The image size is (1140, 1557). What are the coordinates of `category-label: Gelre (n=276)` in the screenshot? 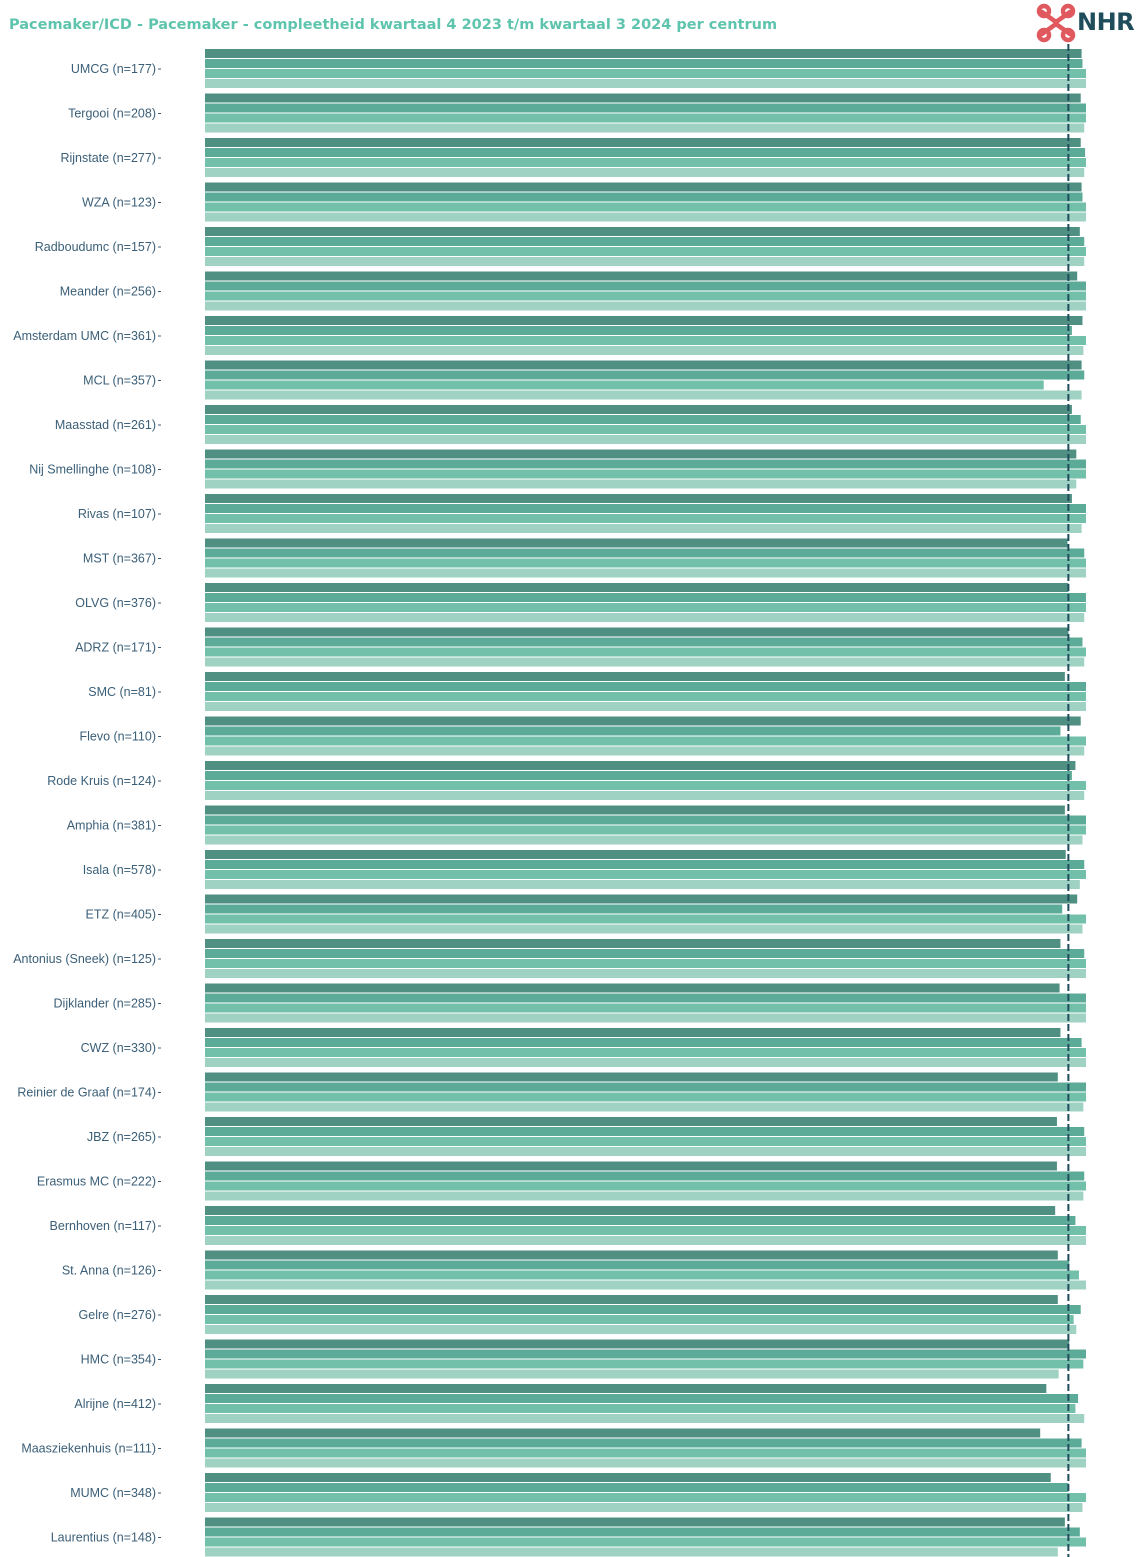 It's located at (117, 1315).